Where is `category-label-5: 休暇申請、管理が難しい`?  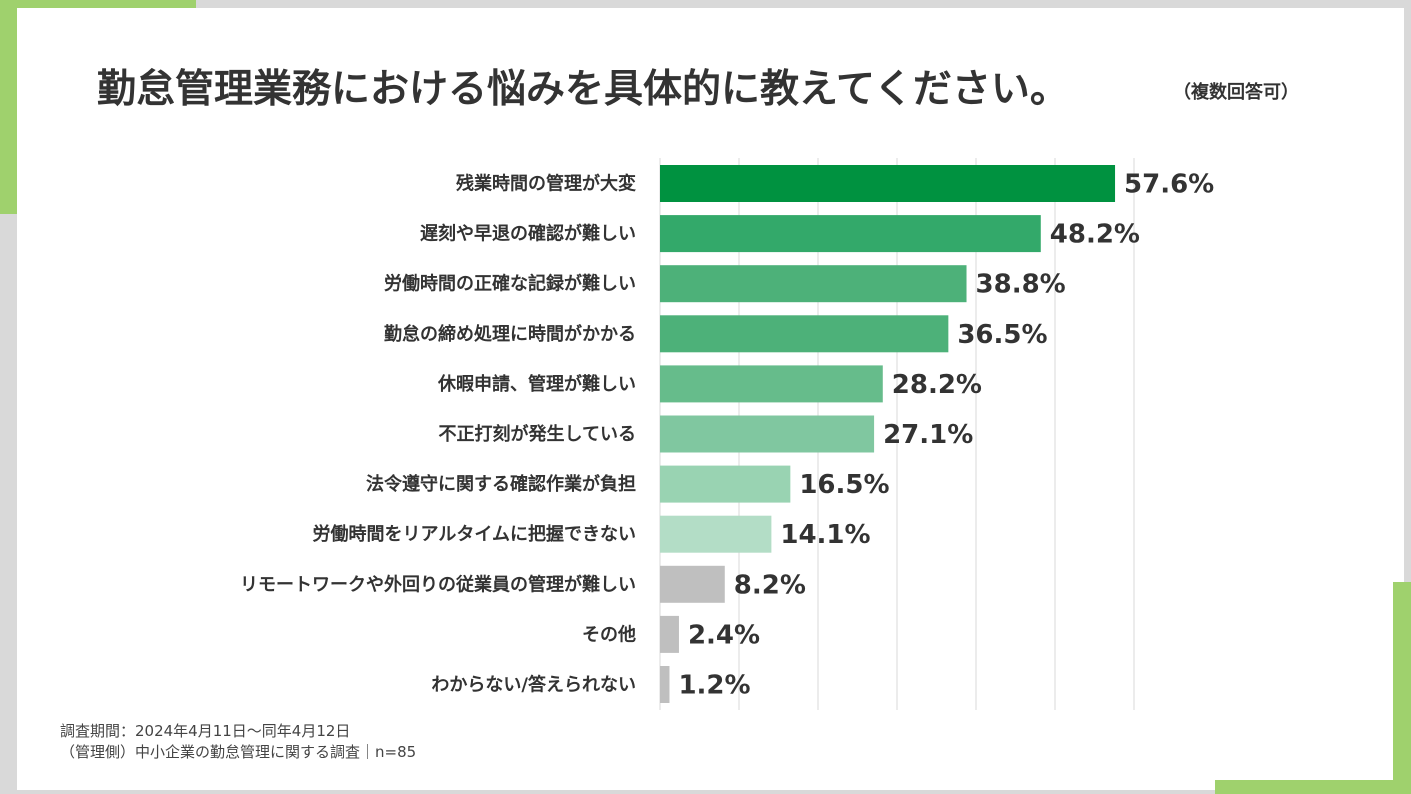
category-label-5: 休暇申請、管理が難しい is located at coordinates (536, 384).